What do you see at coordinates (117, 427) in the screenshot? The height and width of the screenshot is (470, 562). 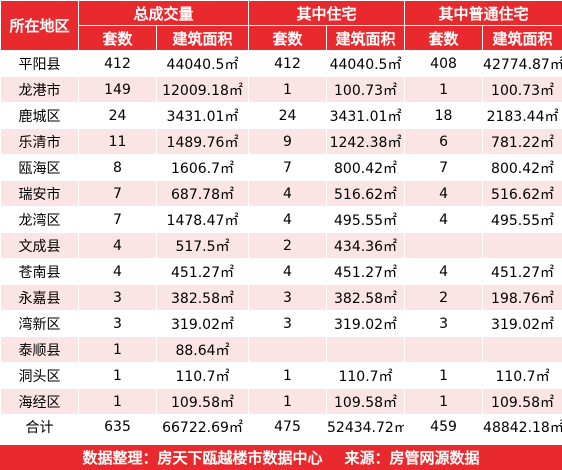 I see `total-count: 635` at bounding box center [117, 427].